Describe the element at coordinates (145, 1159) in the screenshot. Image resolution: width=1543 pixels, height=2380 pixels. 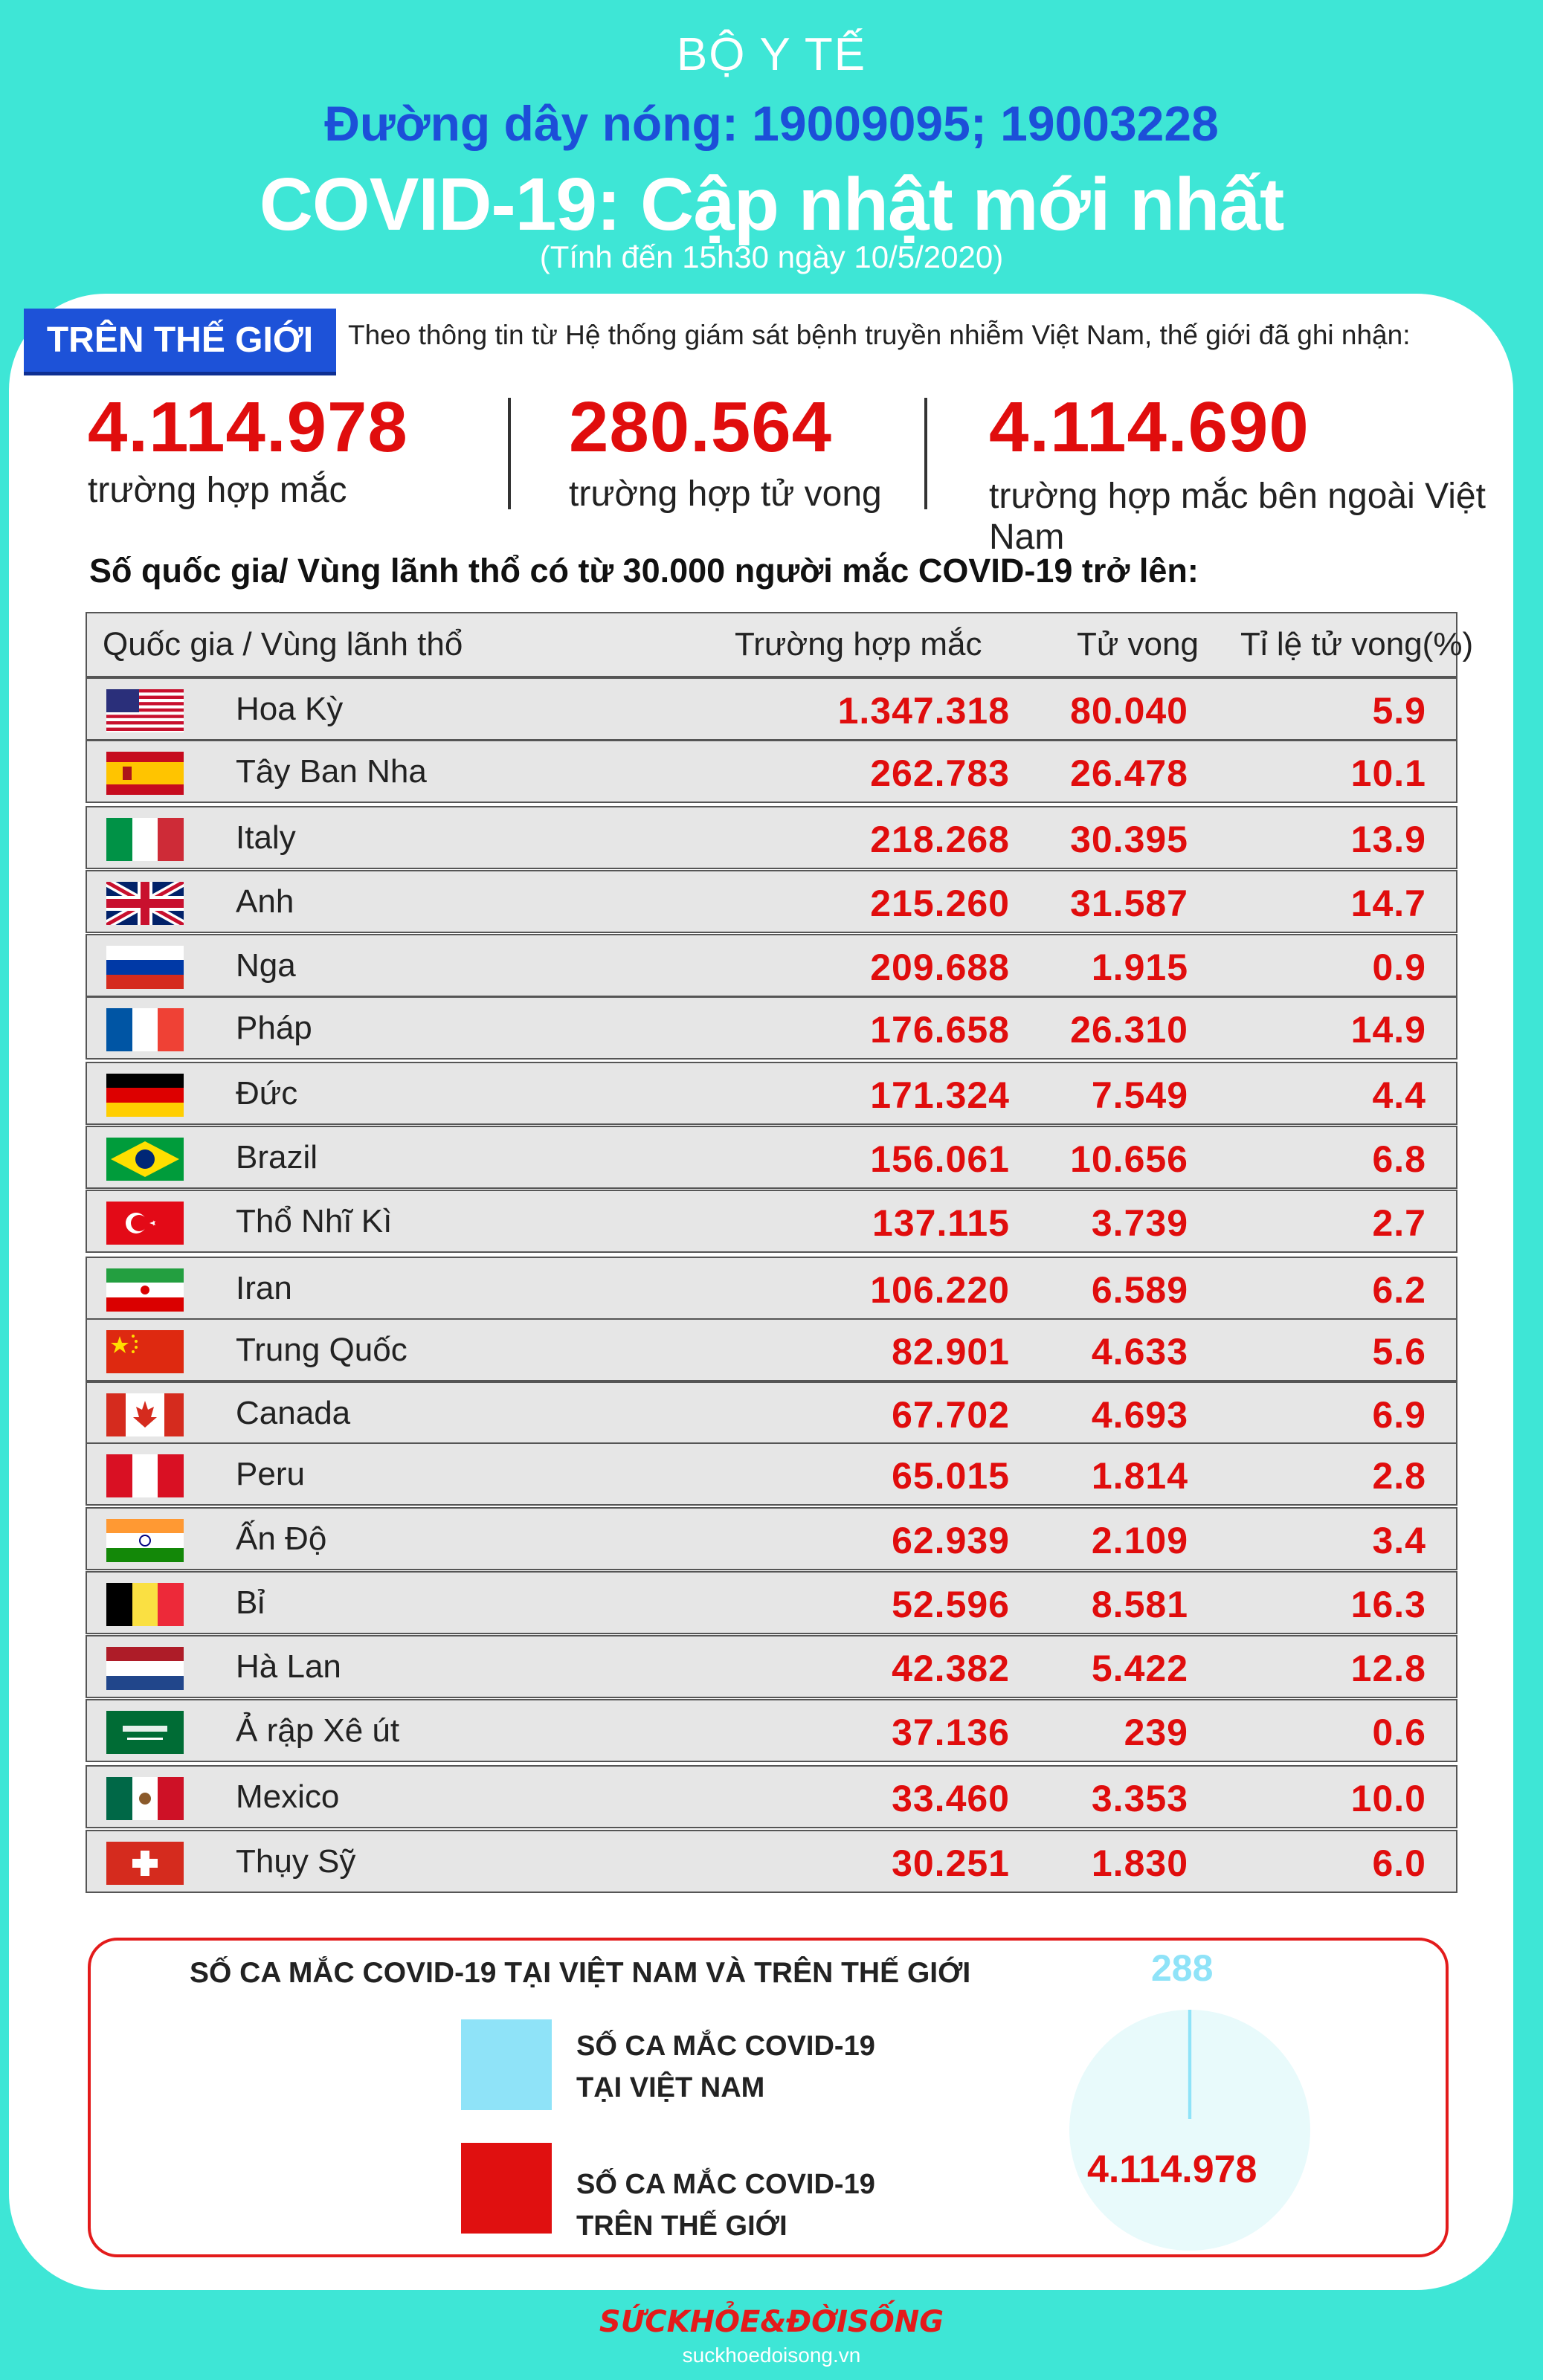
I see `brazil-flag` at that location.